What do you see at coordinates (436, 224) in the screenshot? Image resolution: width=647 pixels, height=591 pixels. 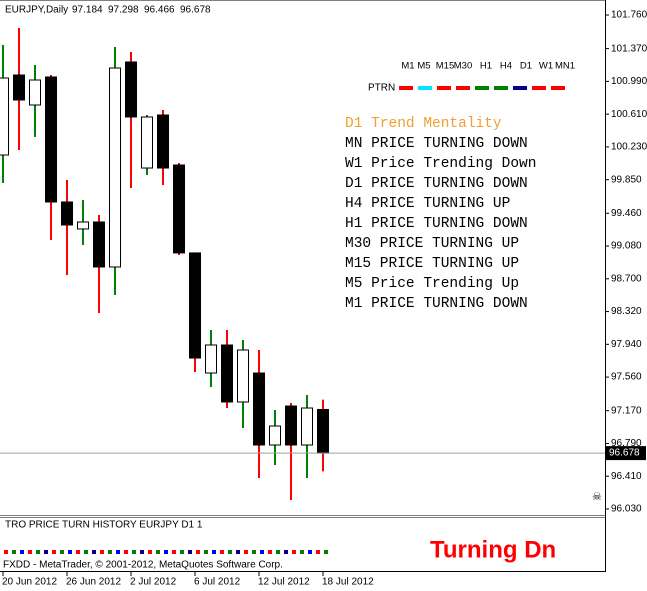 I see `trend-line-text: H1 PRICE TURNING DOWN` at bounding box center [436, 224].